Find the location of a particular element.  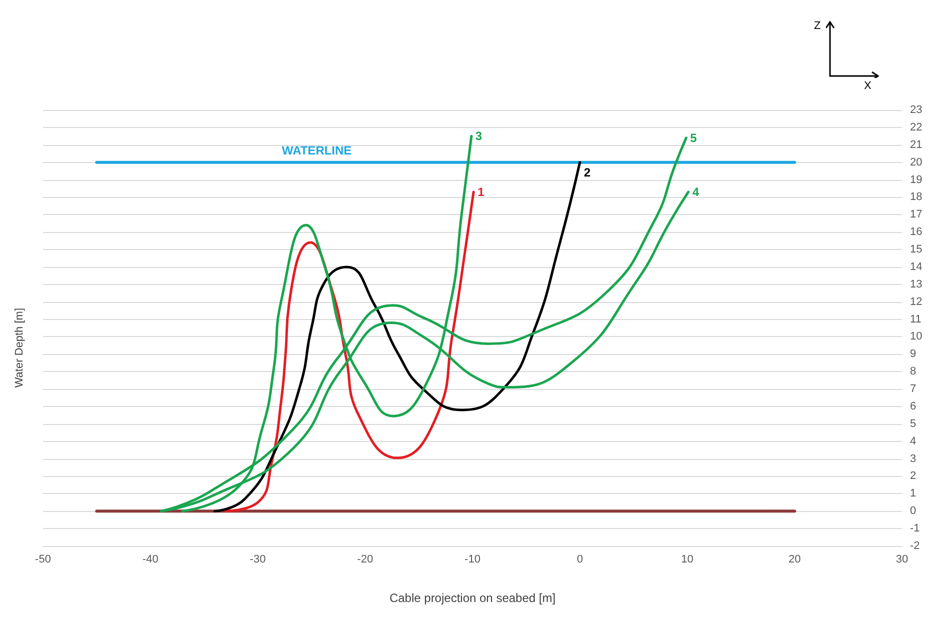

y-tick-label: 6 is located at coordinates (913, 406).